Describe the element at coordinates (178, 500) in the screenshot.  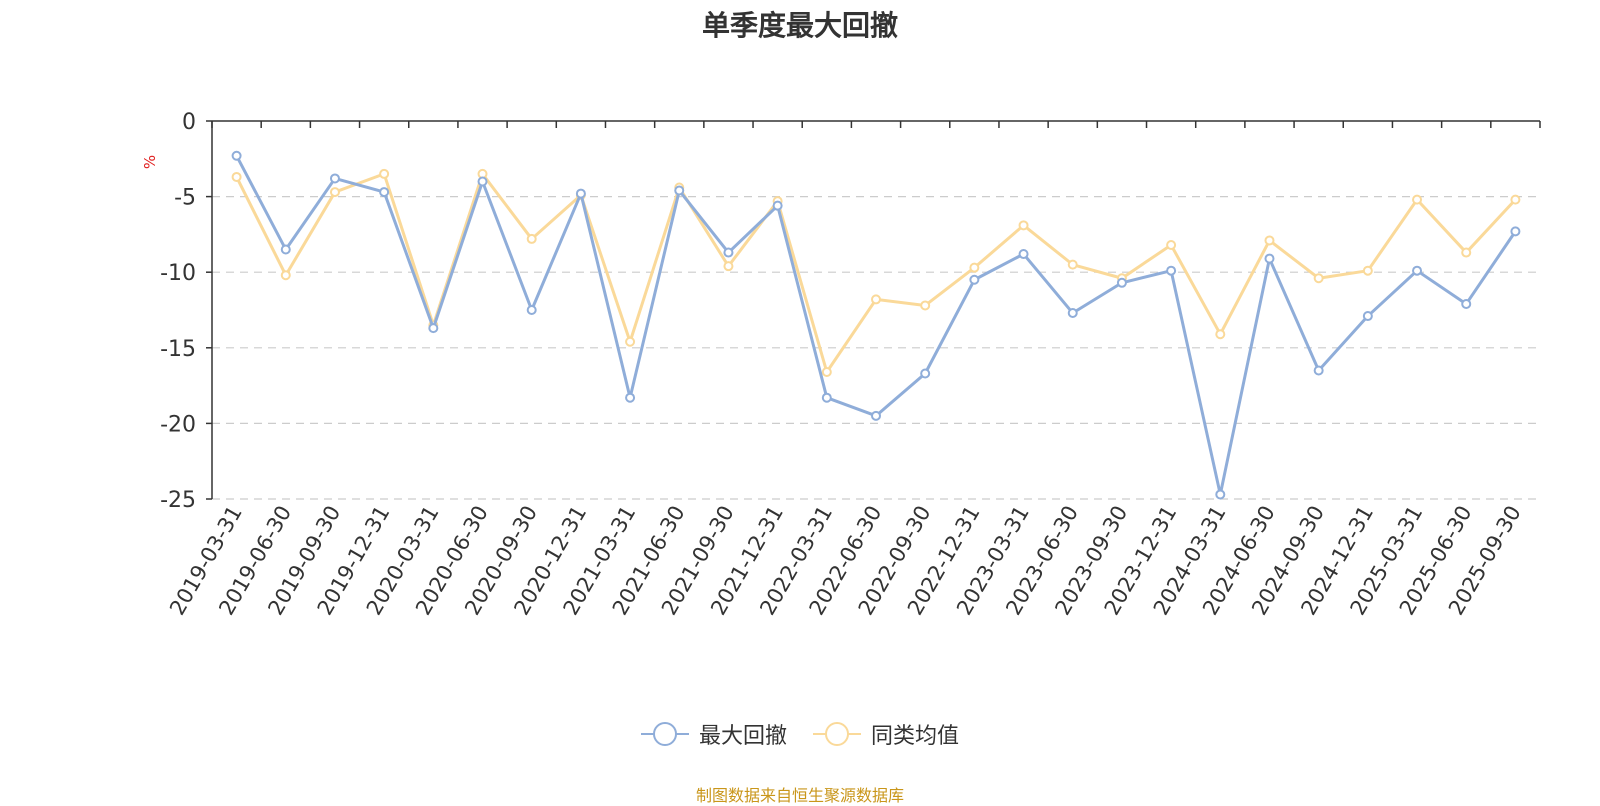
I see `y-tick-label: -25` at that location.